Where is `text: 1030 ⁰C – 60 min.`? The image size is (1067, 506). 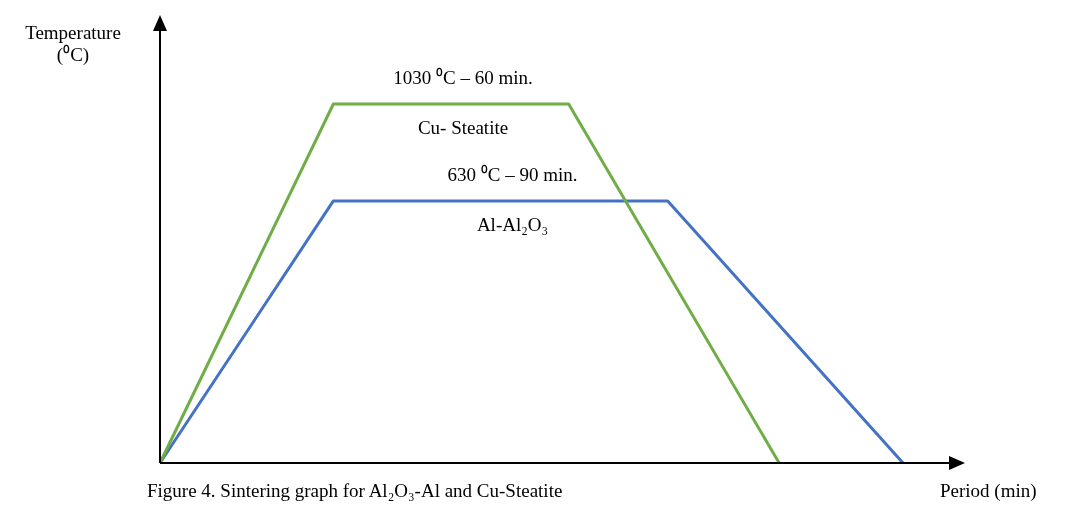 text: 1030 ⁰C – 60 min. is located at coordinates (463, 77).